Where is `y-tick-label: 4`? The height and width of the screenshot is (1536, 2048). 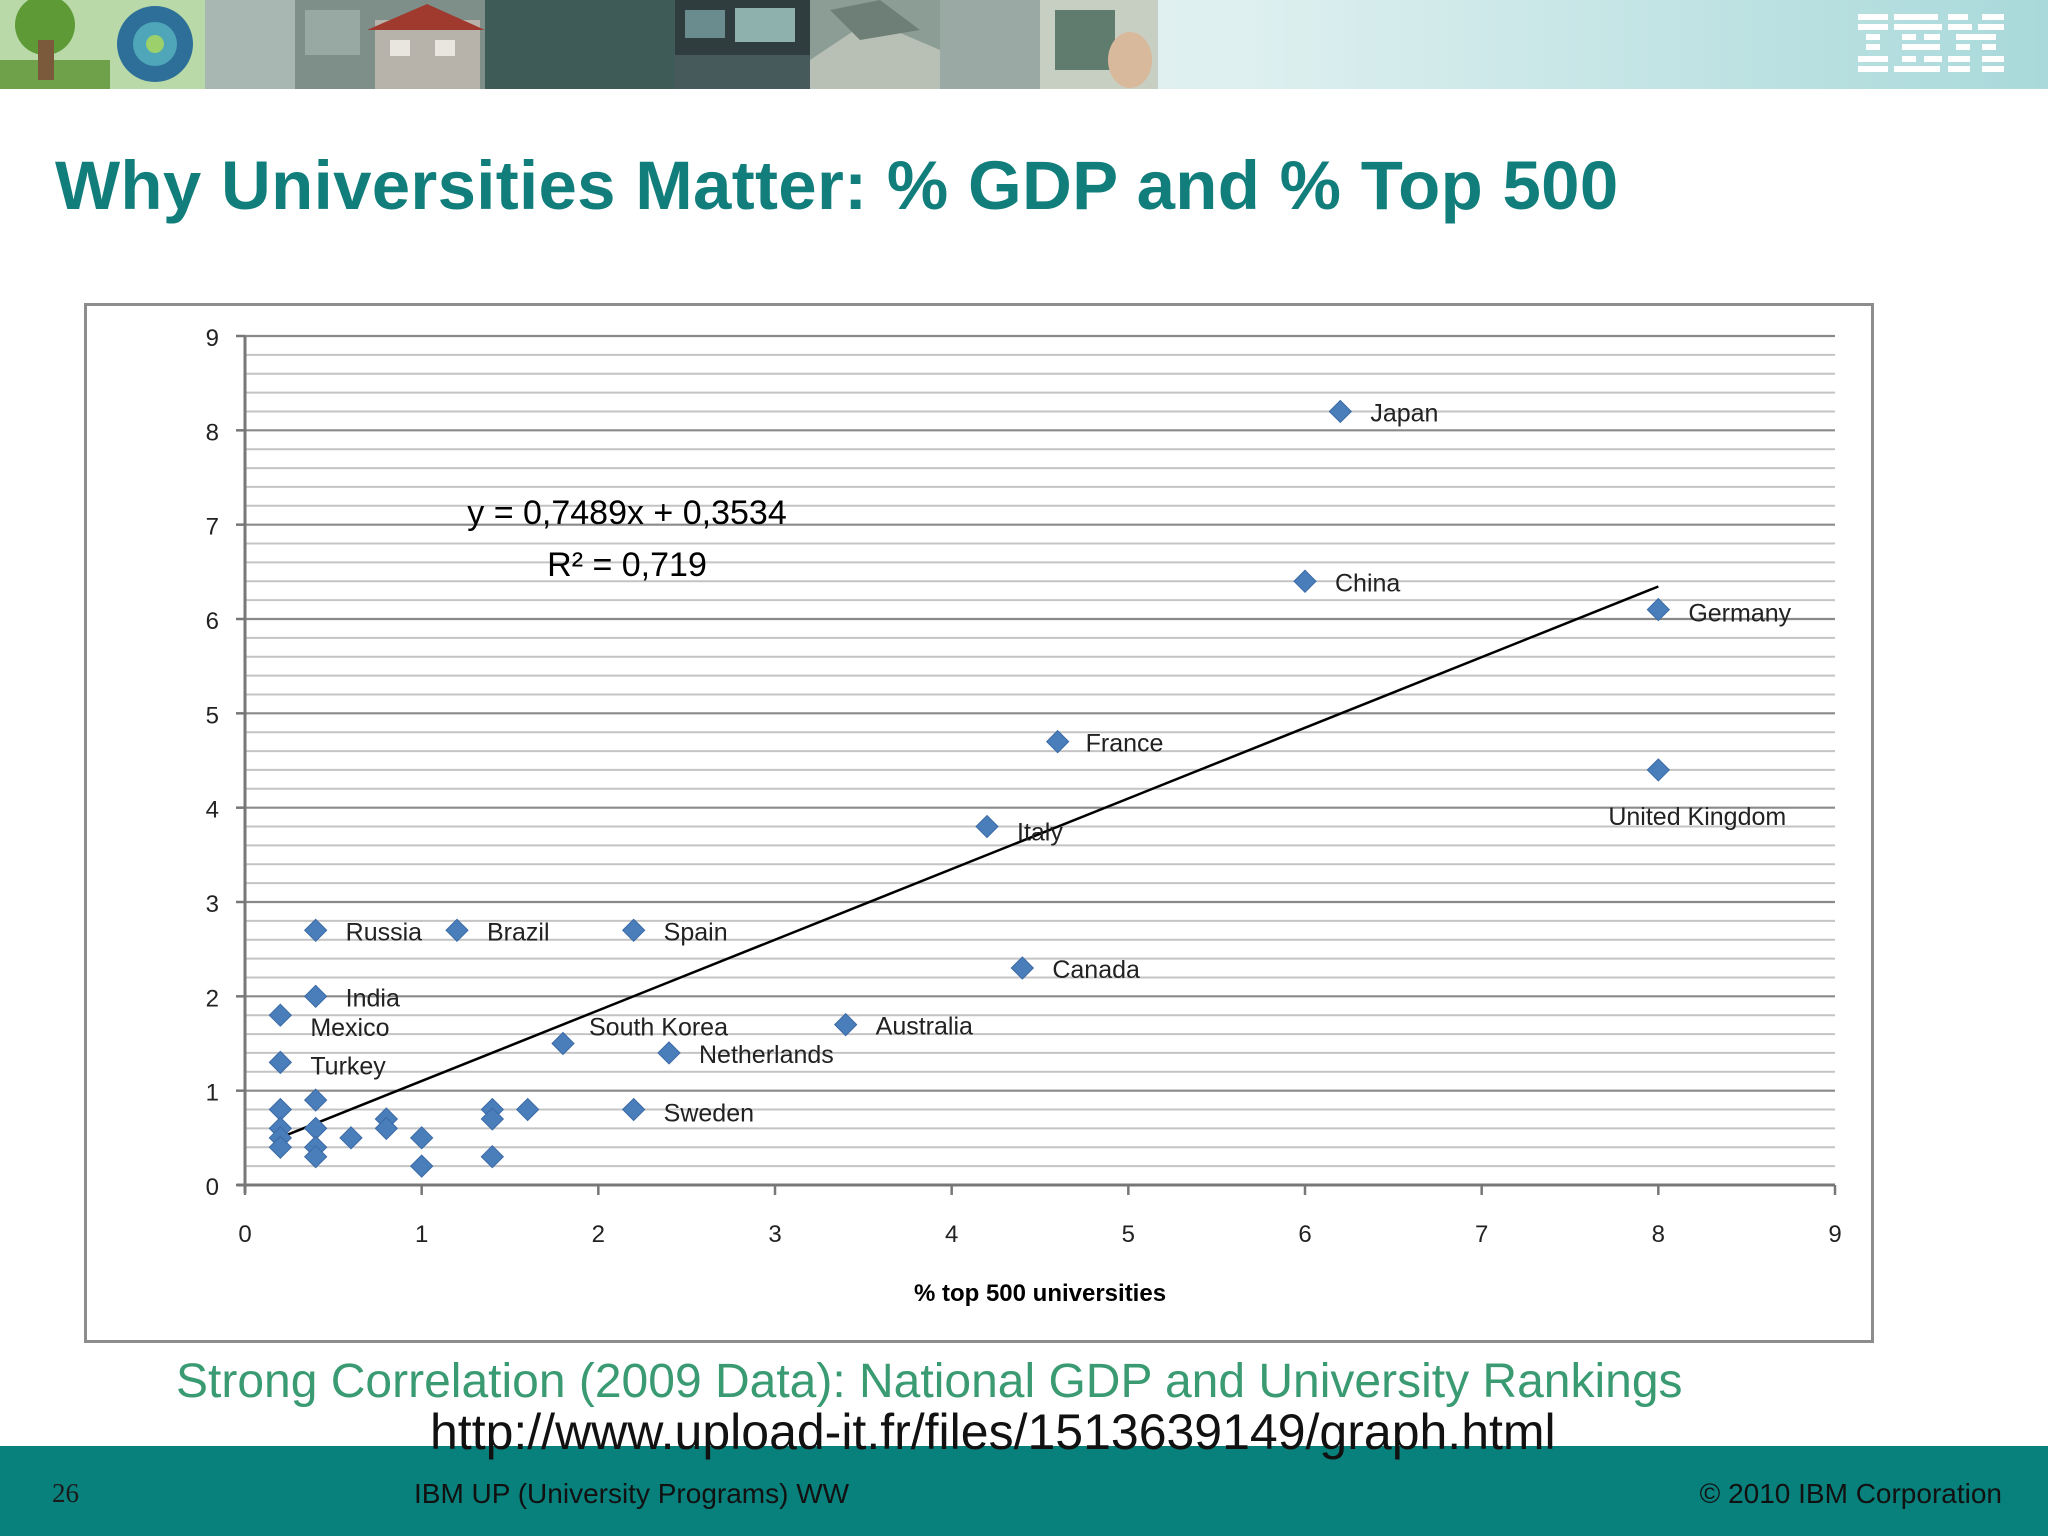 y-tick-label: 4 is located at coordinates (212, 810).